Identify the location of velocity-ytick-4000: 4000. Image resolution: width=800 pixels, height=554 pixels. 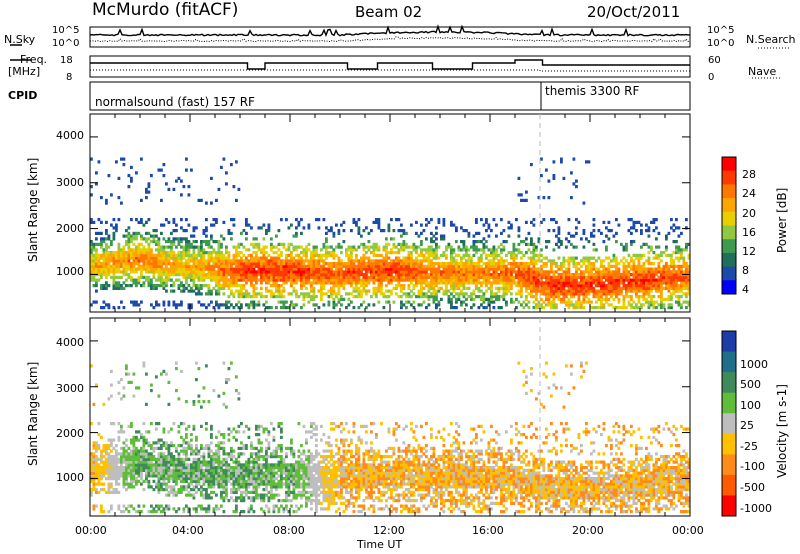
(70, 342).